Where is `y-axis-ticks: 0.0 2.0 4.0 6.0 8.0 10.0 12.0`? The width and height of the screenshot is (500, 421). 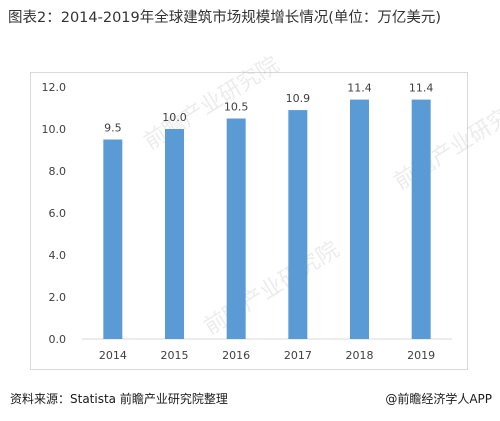 y-axis-ticks: 0.0 2.0 4.0 6.0 8.0 10.0 12.0 is located at coordinates (54, 213).